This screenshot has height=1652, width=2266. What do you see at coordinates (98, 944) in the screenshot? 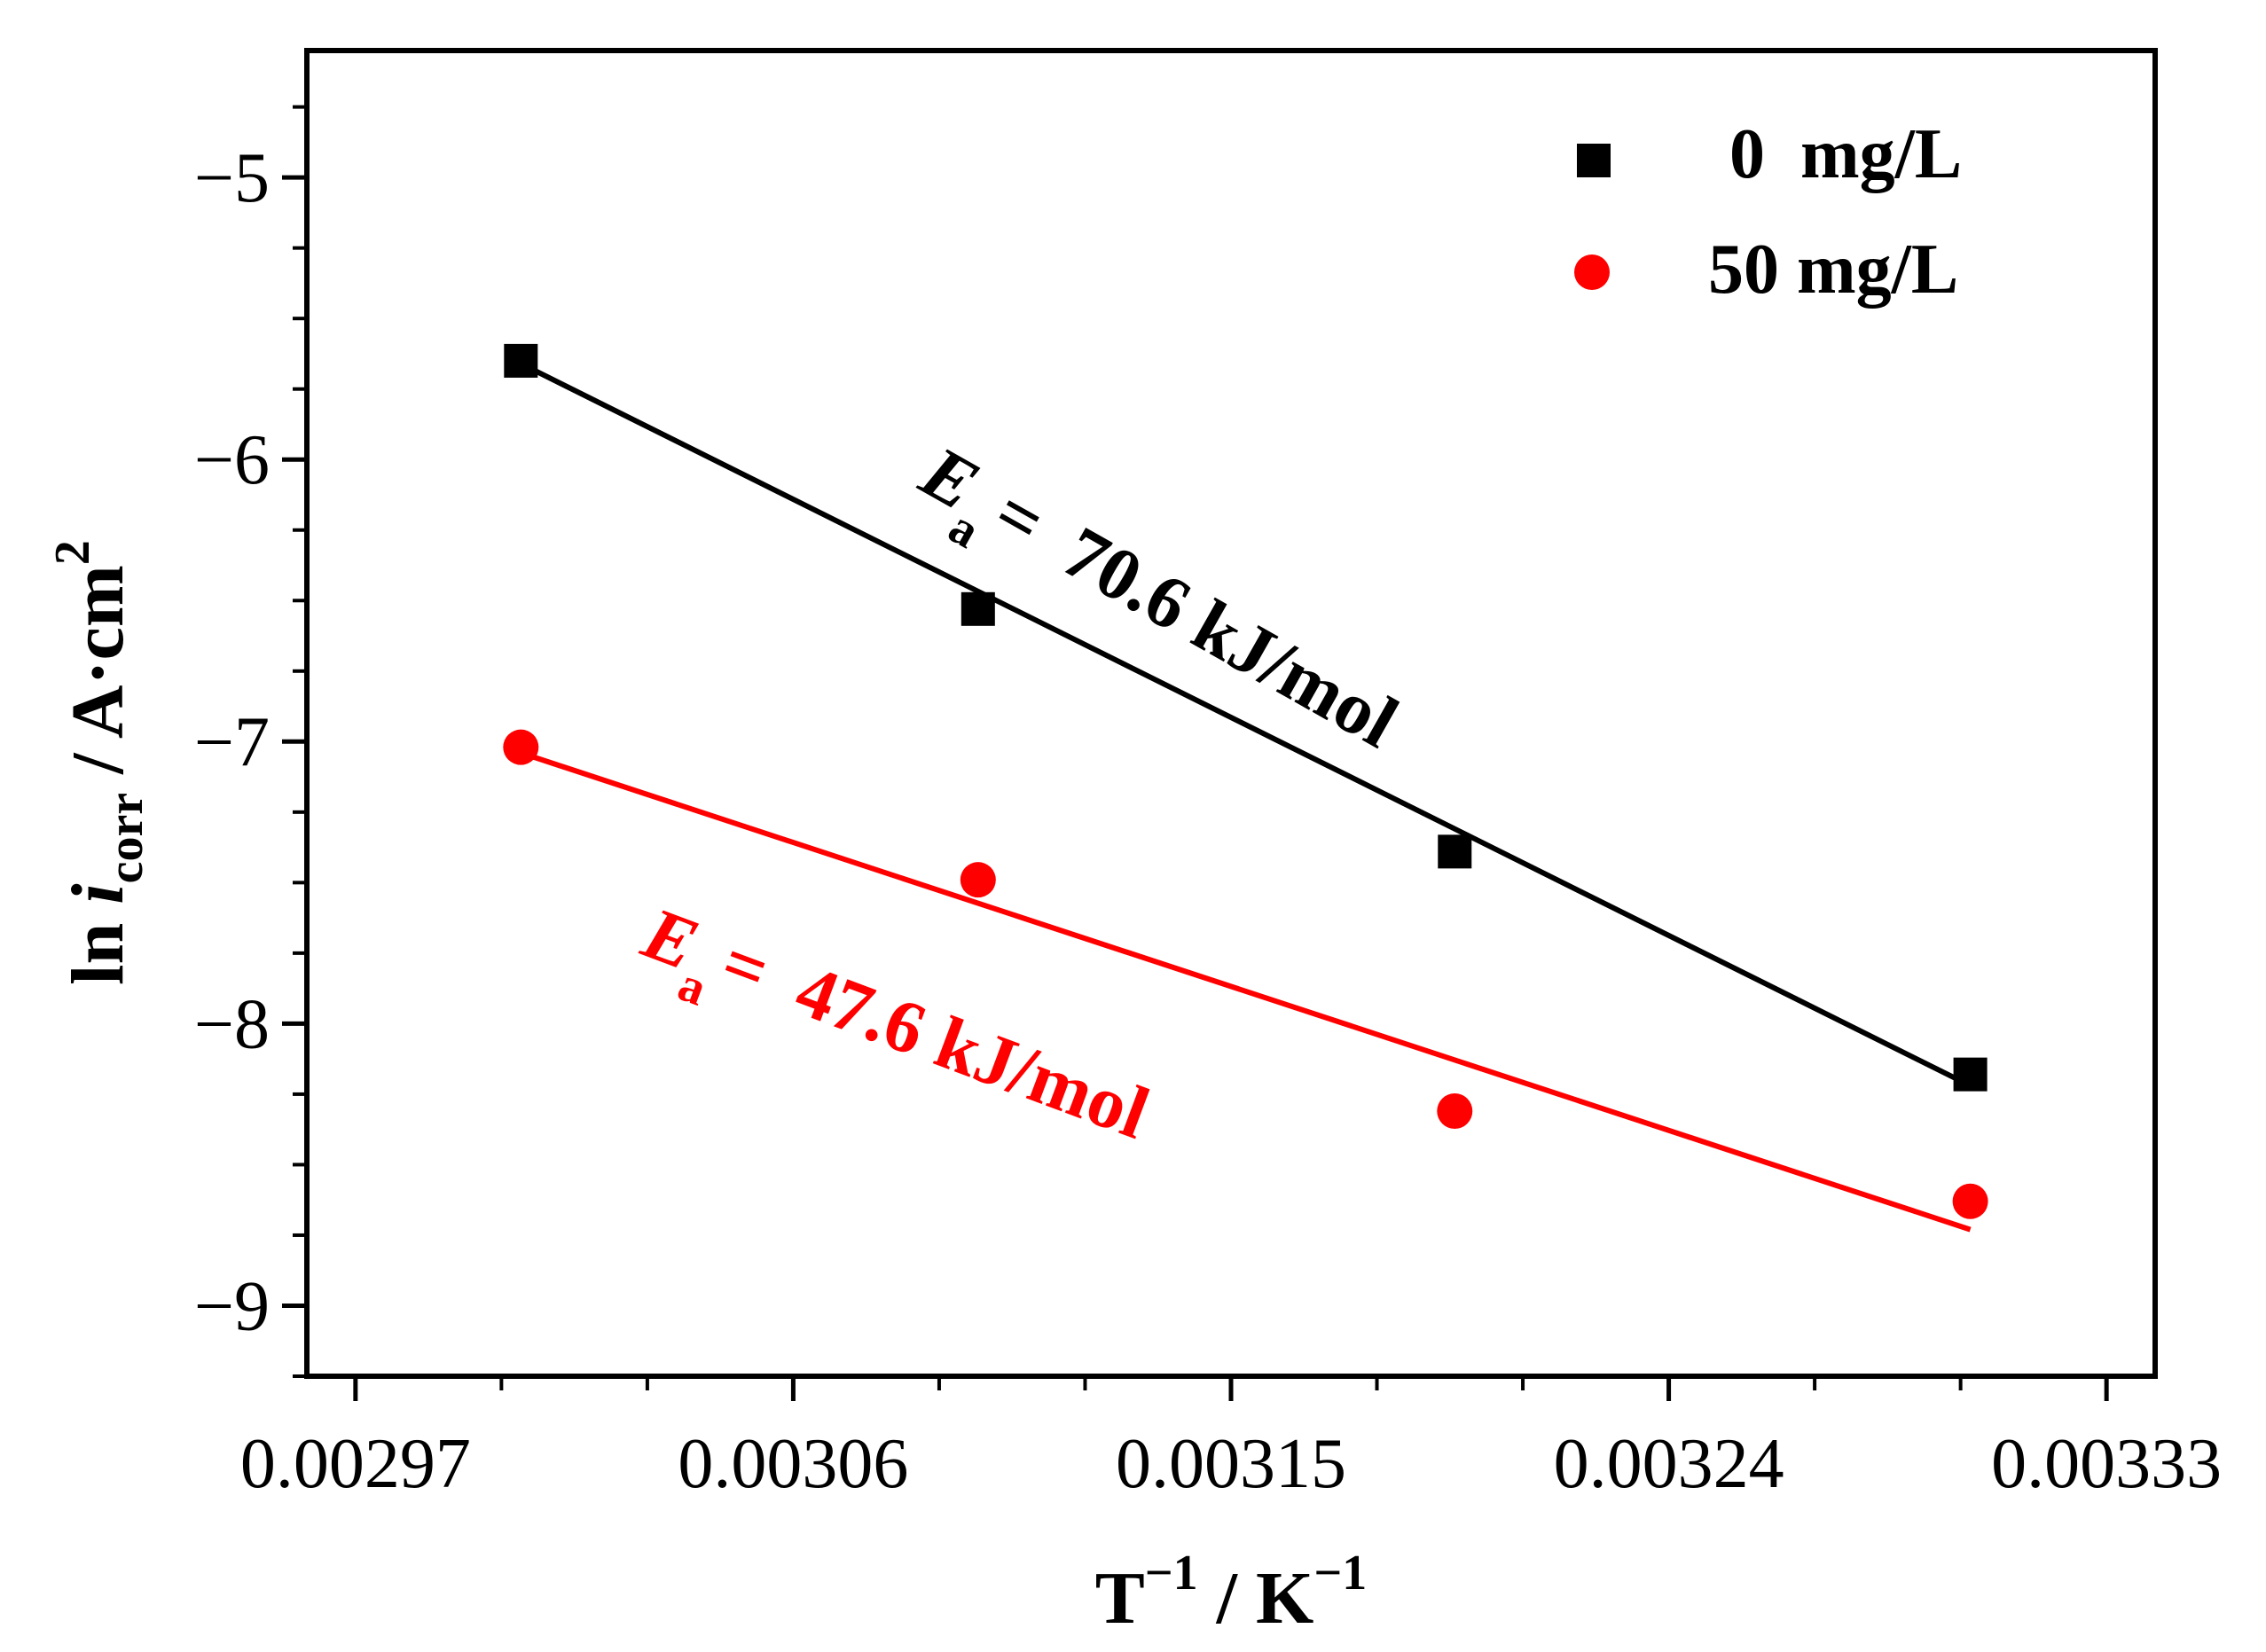
I see `y-axis-title-pre: ln` at bounding box center [98, 944].